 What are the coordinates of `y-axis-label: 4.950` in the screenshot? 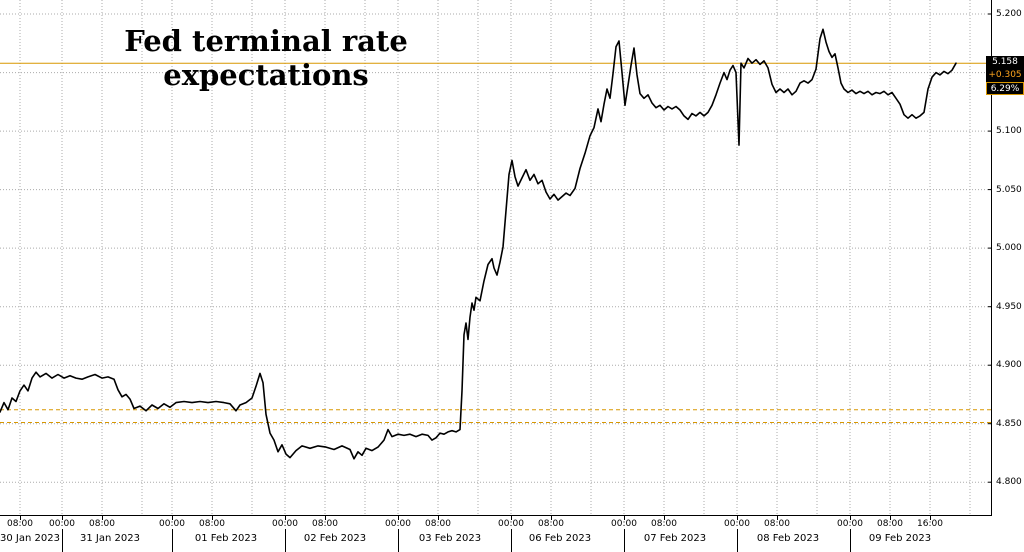 It's located at (1009, 306).